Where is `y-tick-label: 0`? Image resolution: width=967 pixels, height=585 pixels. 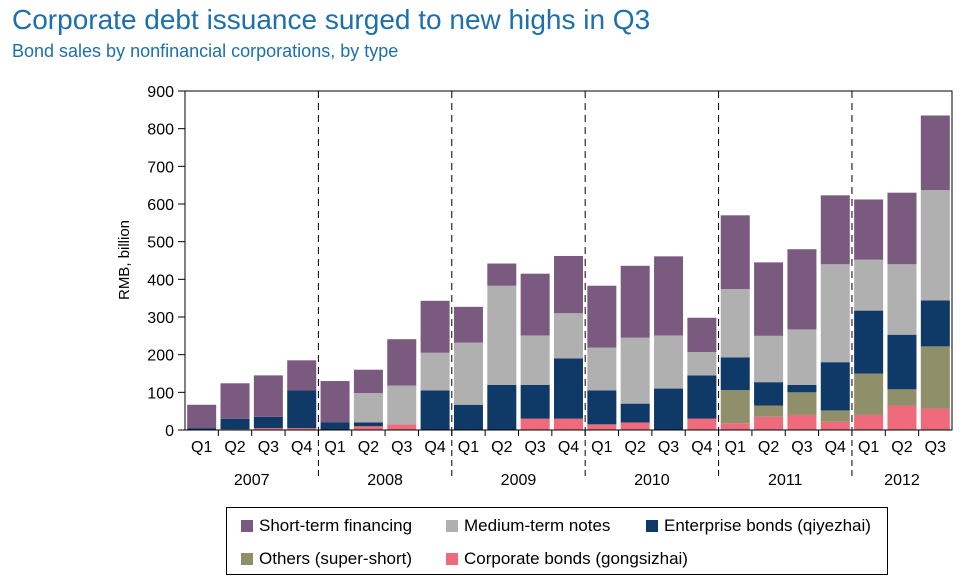
y-tick-label: 0 is located at coordinates (169, 431).